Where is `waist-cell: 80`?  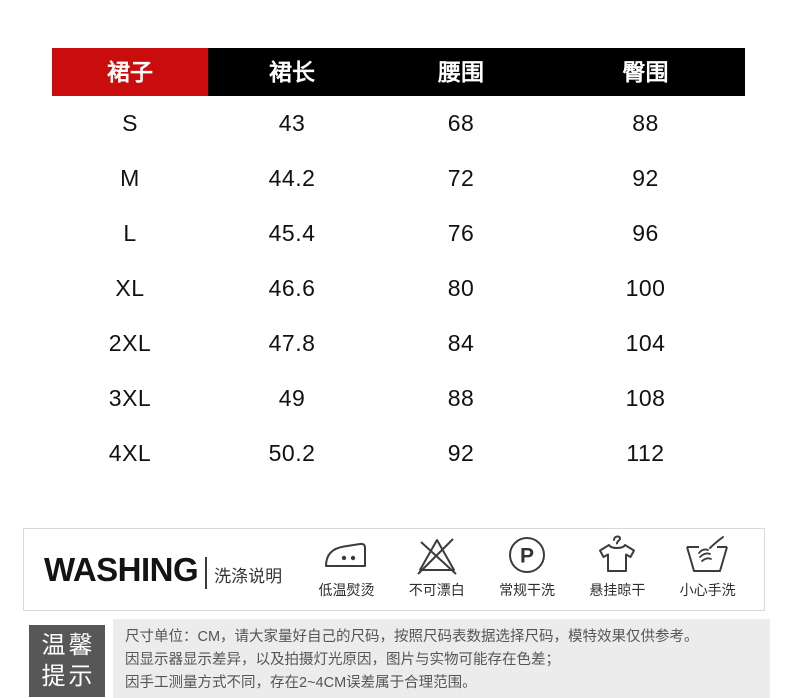
waist-cell: 80 is located at coordinates (461, 288).